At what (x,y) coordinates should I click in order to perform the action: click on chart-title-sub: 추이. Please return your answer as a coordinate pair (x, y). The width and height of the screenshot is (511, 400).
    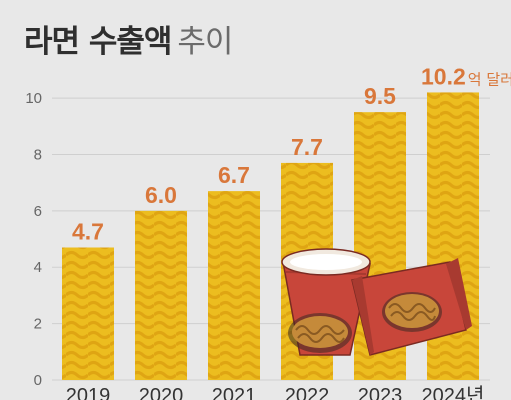
    Looking at the image, I should click on (205, 42).